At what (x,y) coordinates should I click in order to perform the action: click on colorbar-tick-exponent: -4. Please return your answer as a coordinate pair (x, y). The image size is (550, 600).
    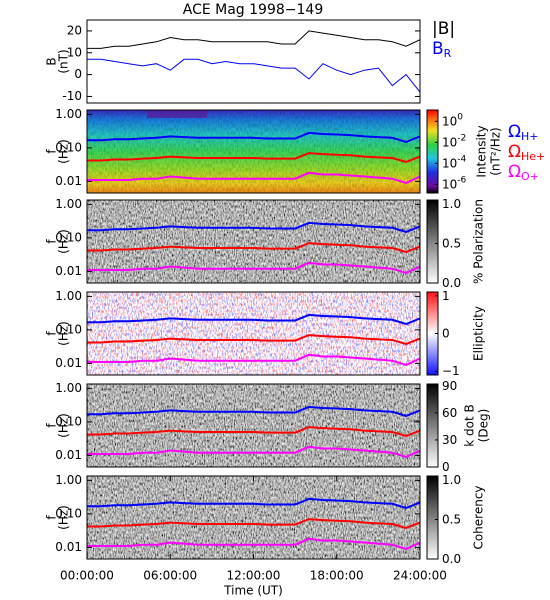
    Looking at the image, I should click on (461, 159).